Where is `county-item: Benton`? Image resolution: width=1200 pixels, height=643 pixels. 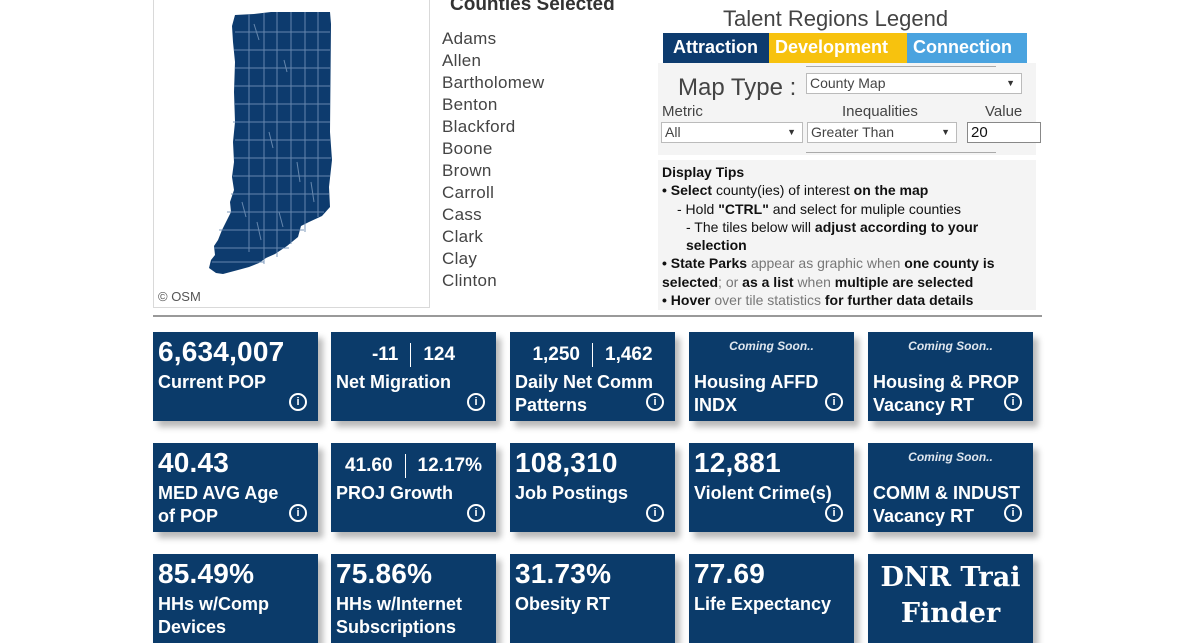
county-item: Benton is located at coordinates (470, 104).